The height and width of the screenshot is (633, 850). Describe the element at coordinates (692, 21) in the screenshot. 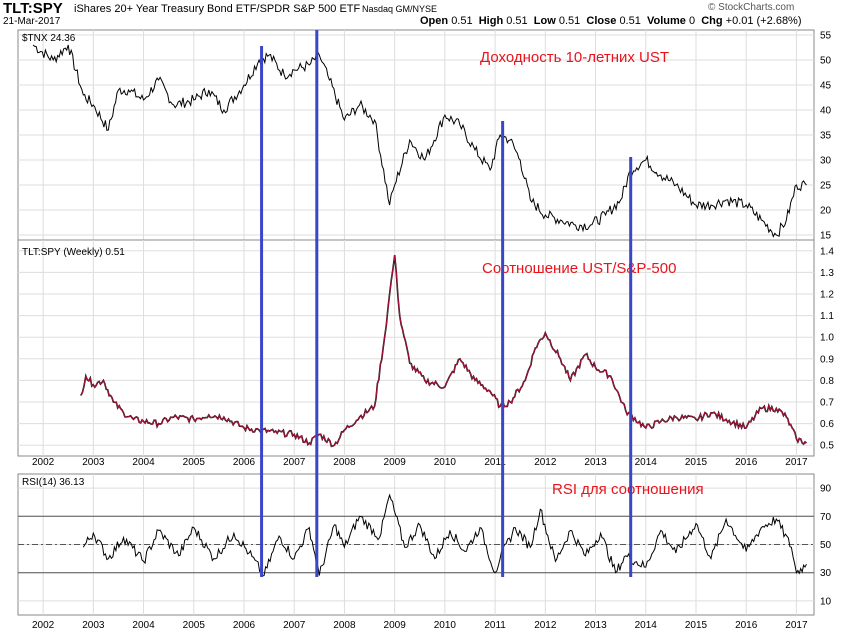

I see `volume-value: 0` at that location.